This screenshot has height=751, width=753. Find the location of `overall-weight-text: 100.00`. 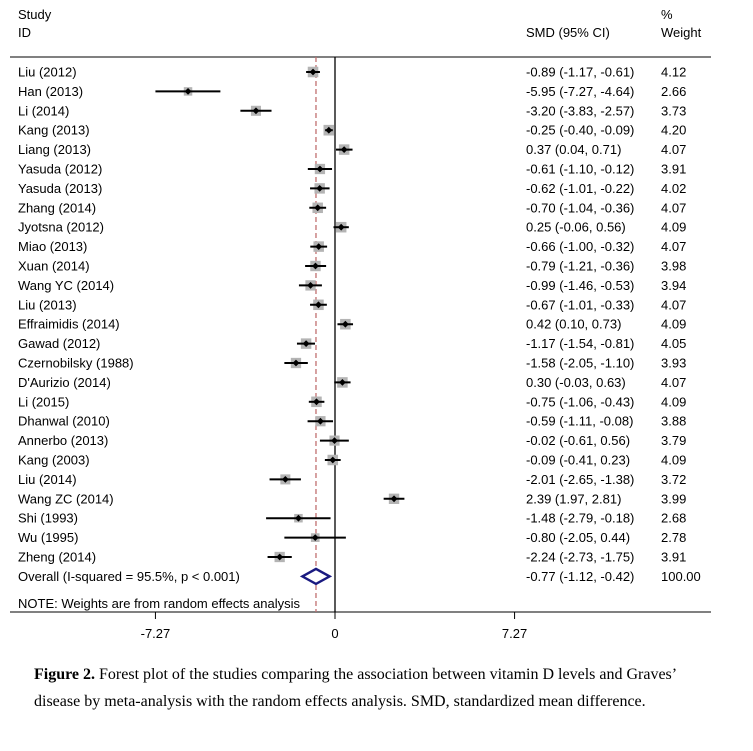

overall-weight-text: 100.00 is located at coordinates (681, 576).